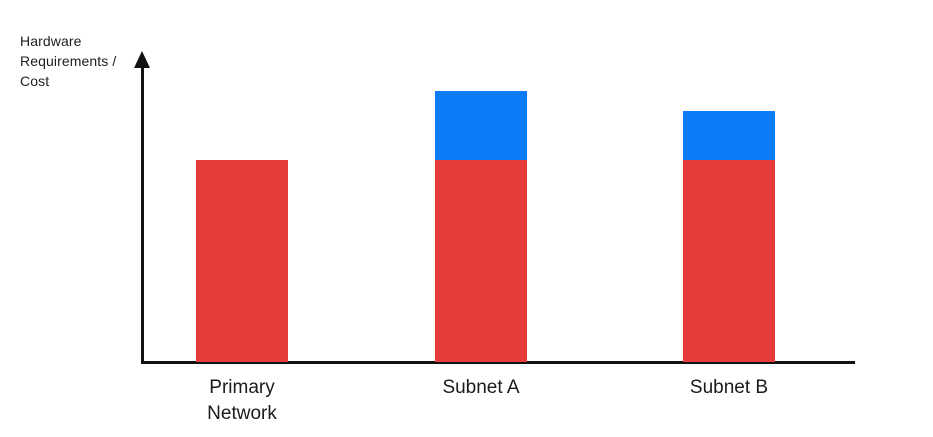 This screenshot has height=437, width=933. Describe the element at coordinates (729, 387) in the screenshot. I see `x-axis-label-subnet-b: Subnet B` at that location.